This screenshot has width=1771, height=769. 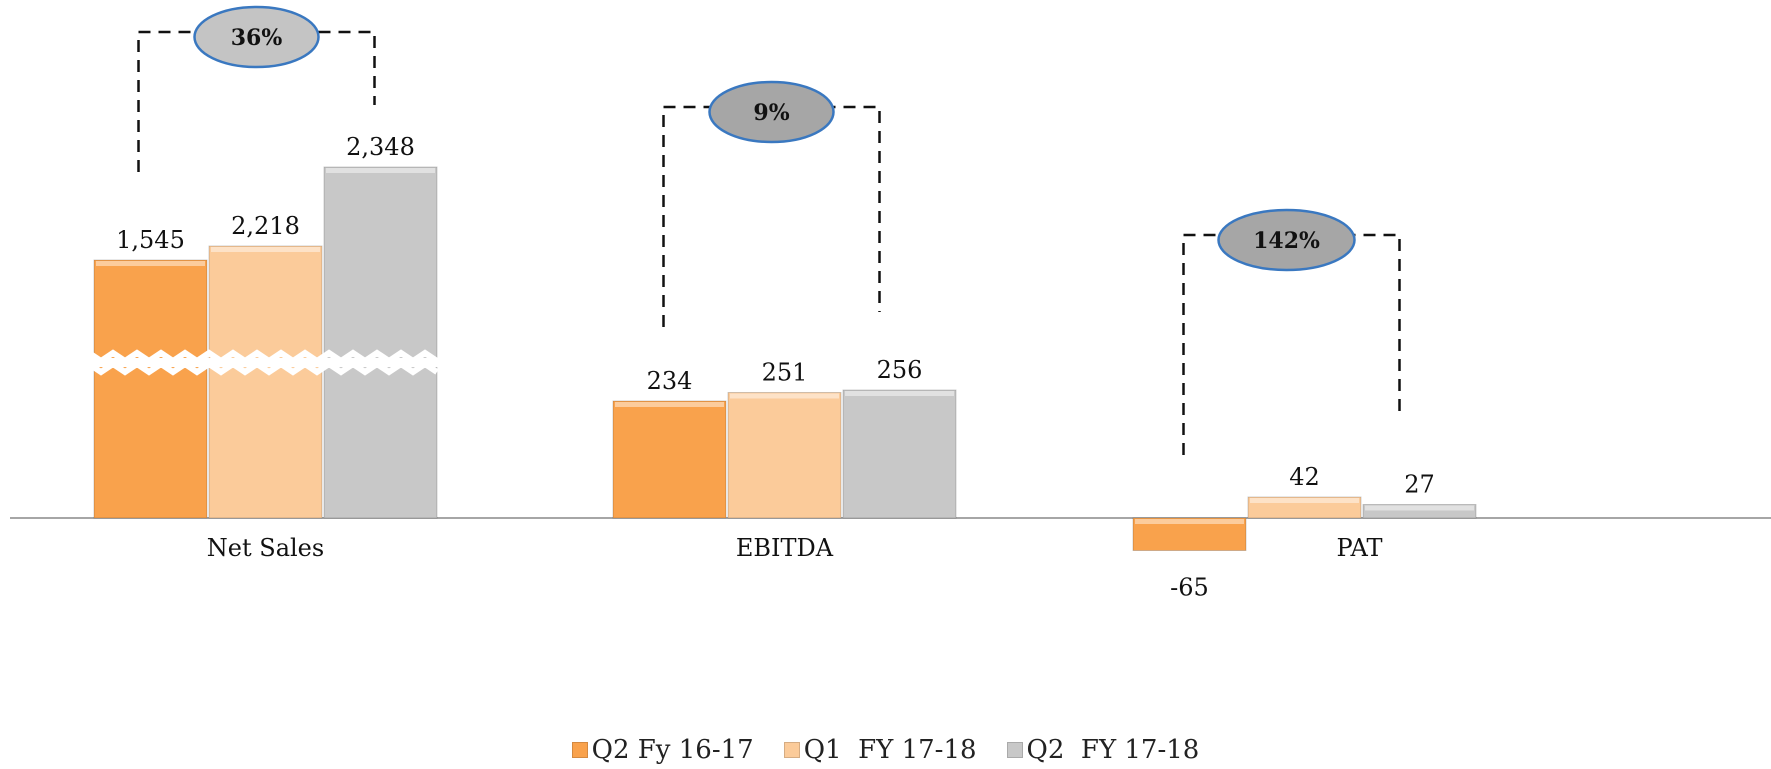 I want to click on data-label-net-sales-1: 2,218, so click(x=265, y=226).